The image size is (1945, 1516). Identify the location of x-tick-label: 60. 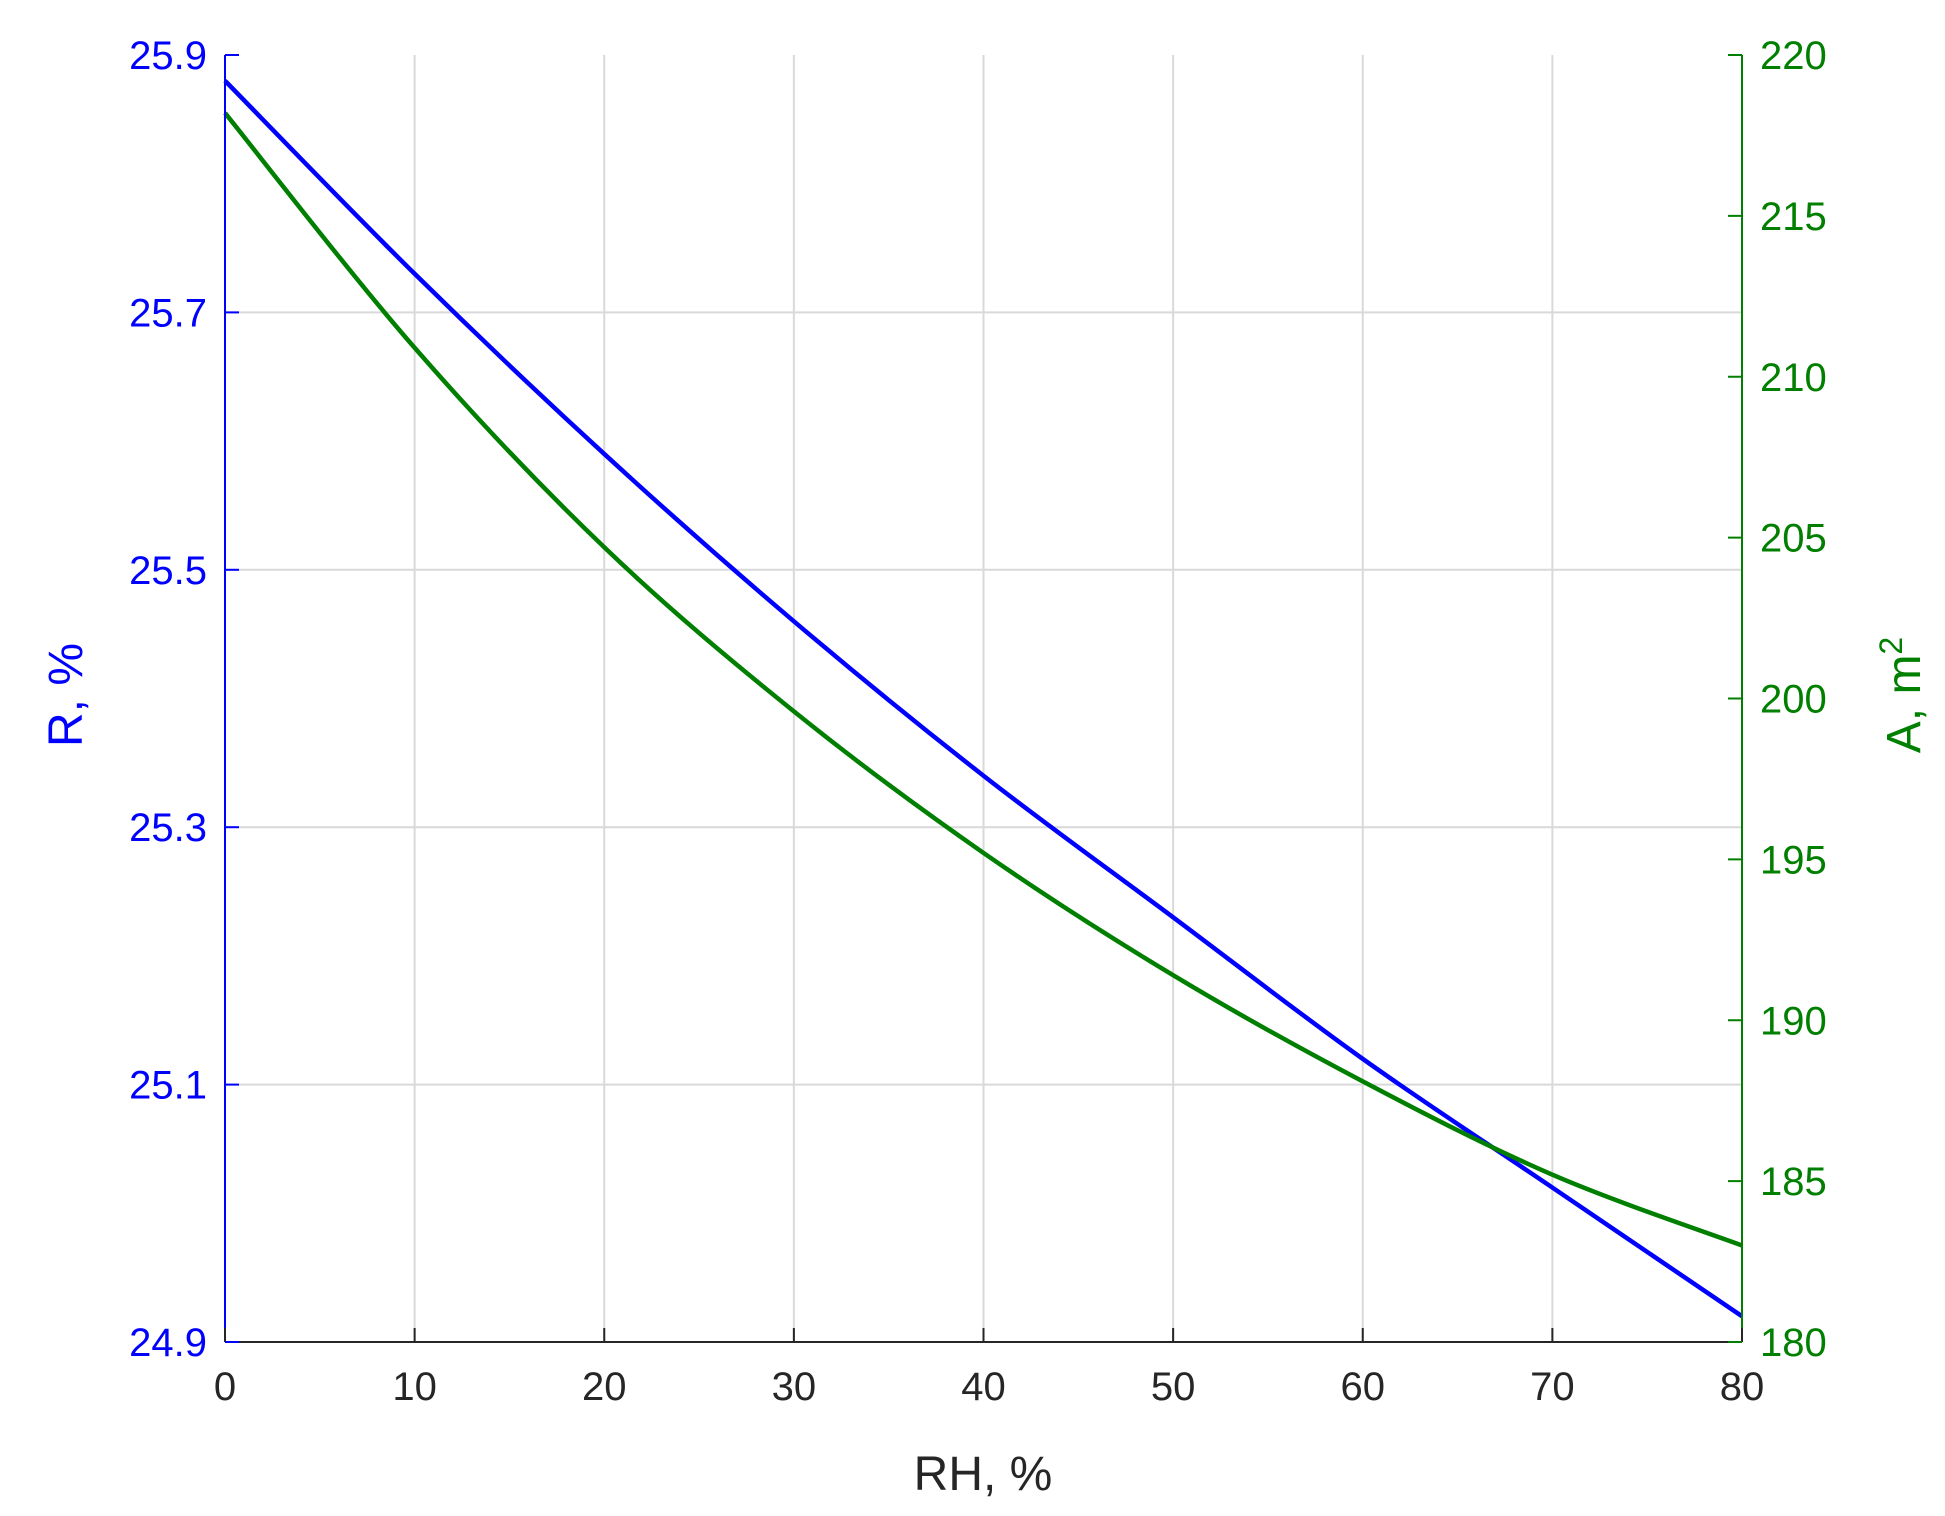
(1363, 1387).